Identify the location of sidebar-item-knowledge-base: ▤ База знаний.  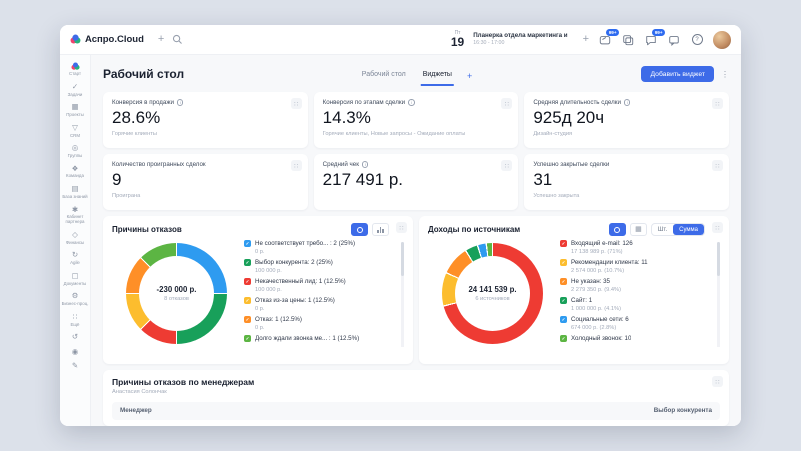
(75, 192).